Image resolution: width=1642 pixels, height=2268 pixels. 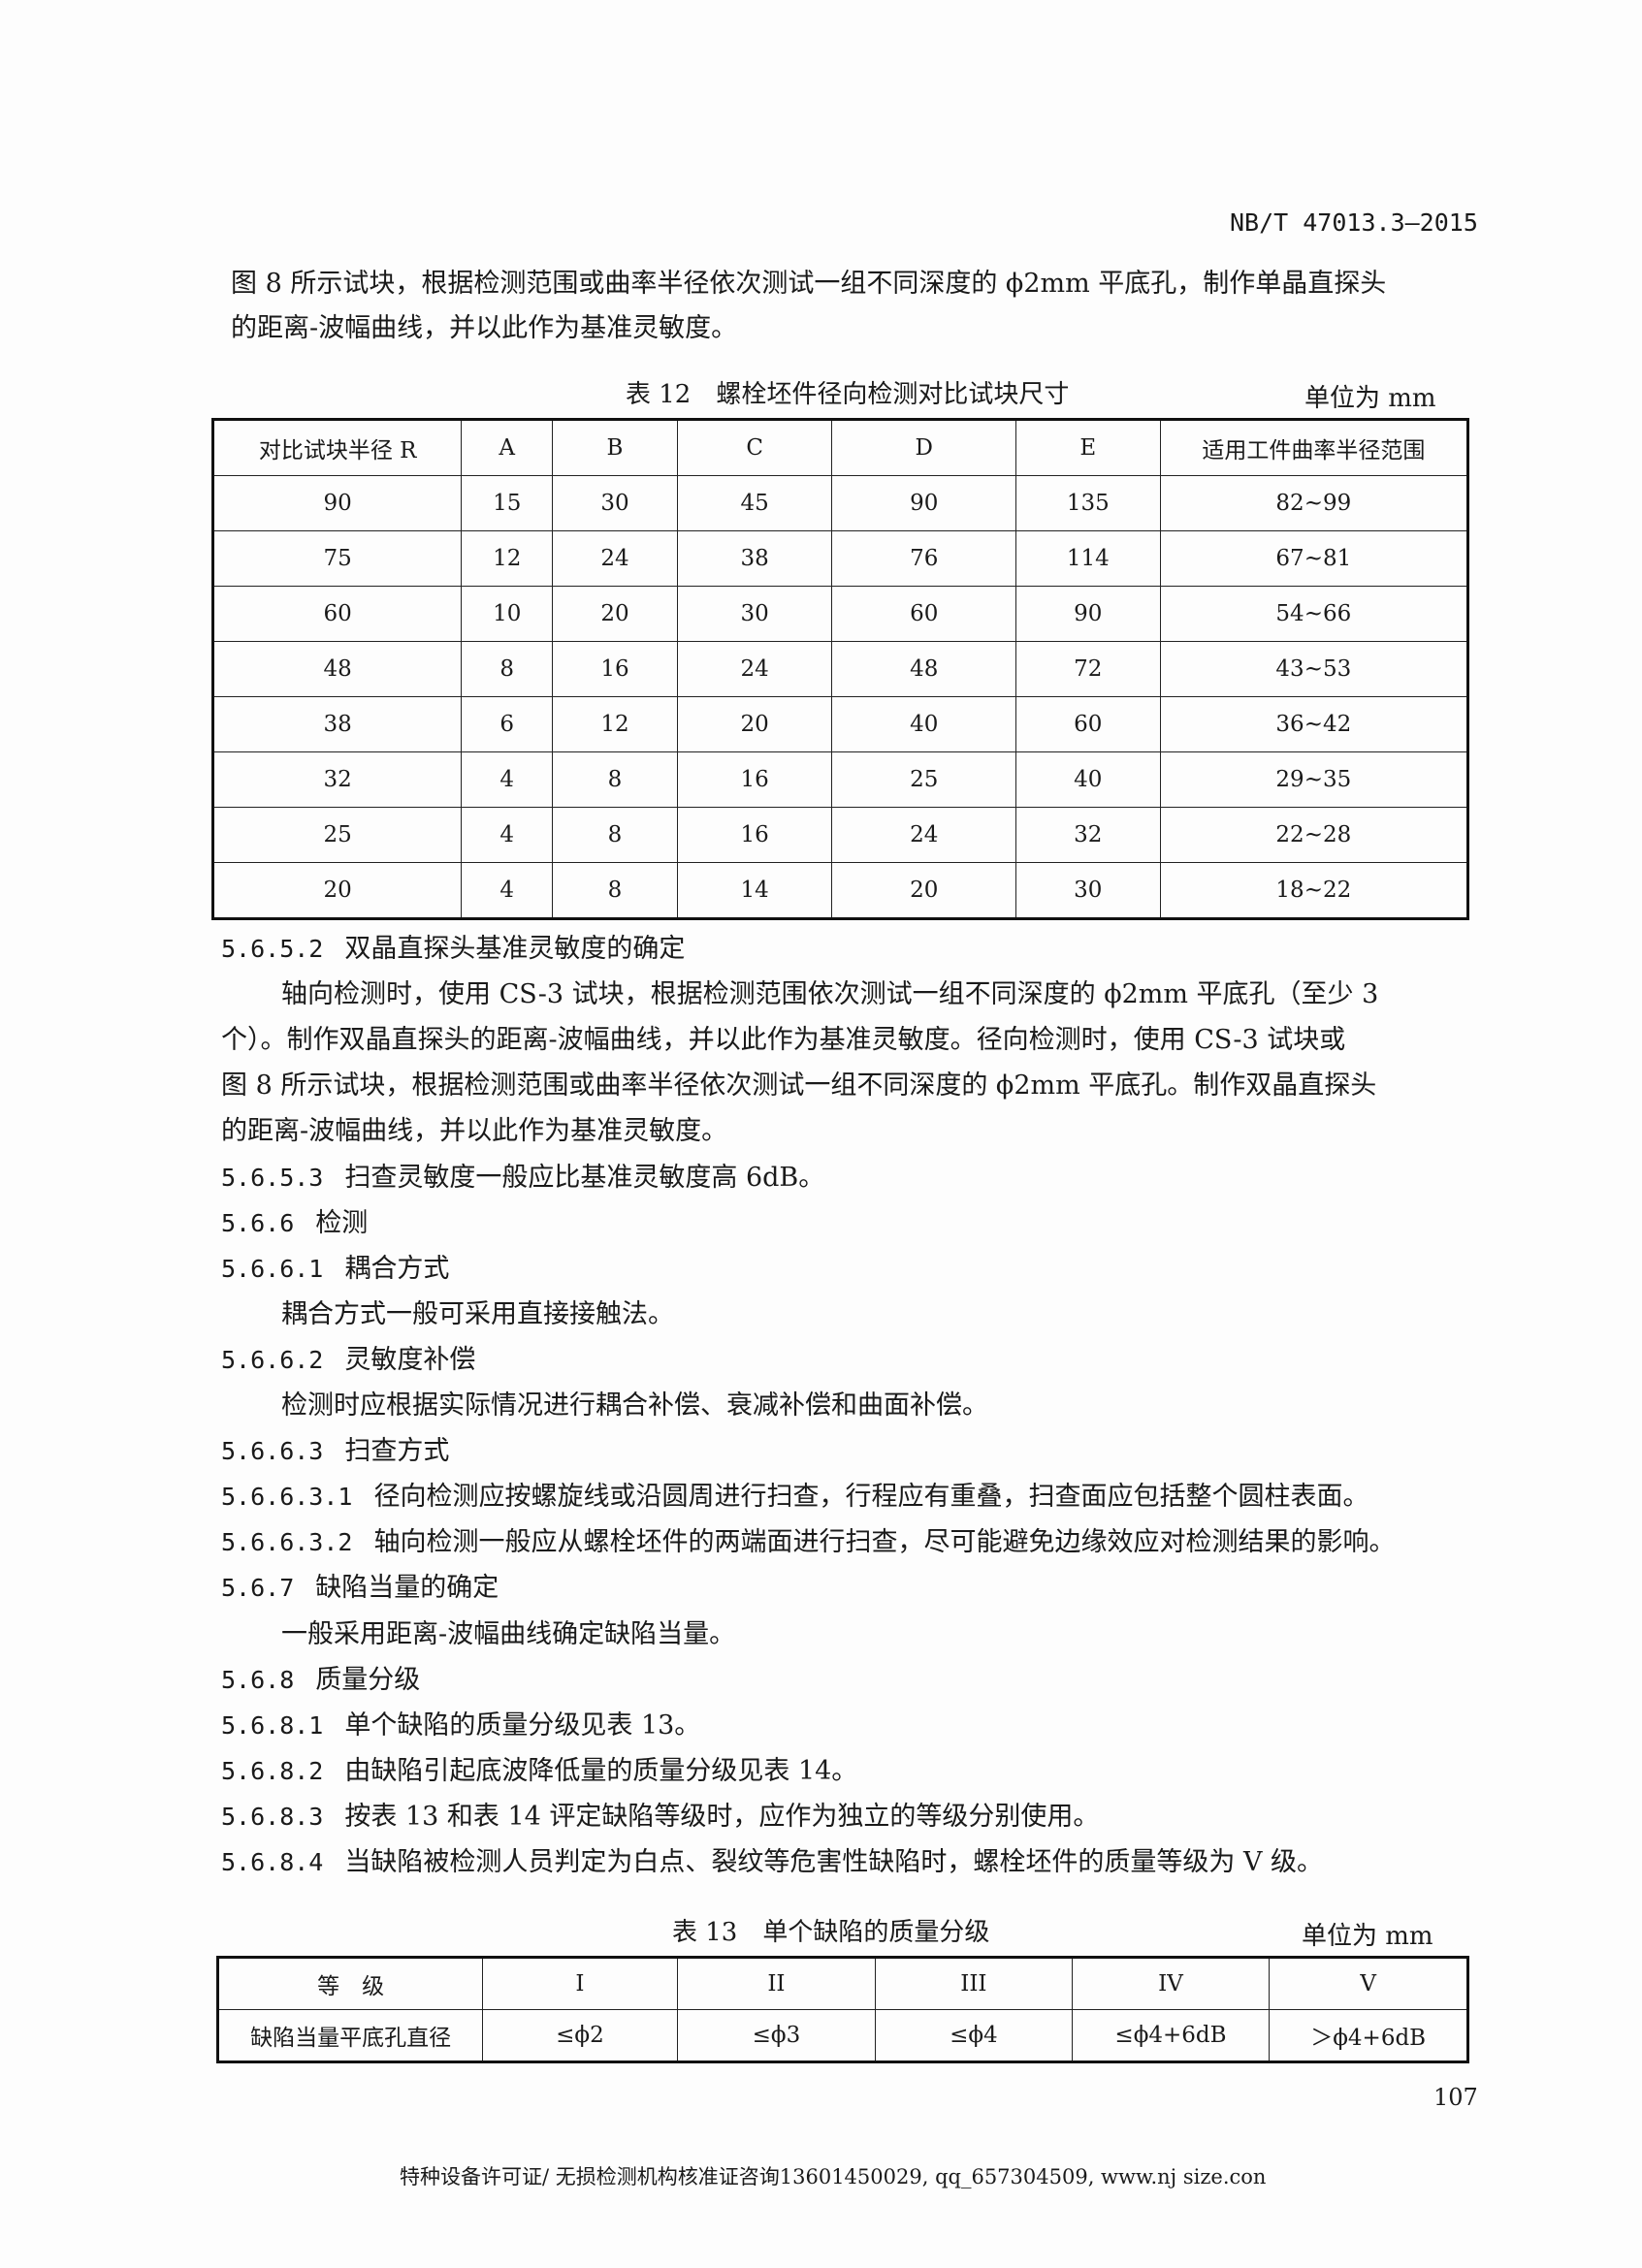 What do you see at coordinates (410, 1359) in the screenshot?
I see `section-text: 灵敏度补偿` at bounding box center [410, 1359].